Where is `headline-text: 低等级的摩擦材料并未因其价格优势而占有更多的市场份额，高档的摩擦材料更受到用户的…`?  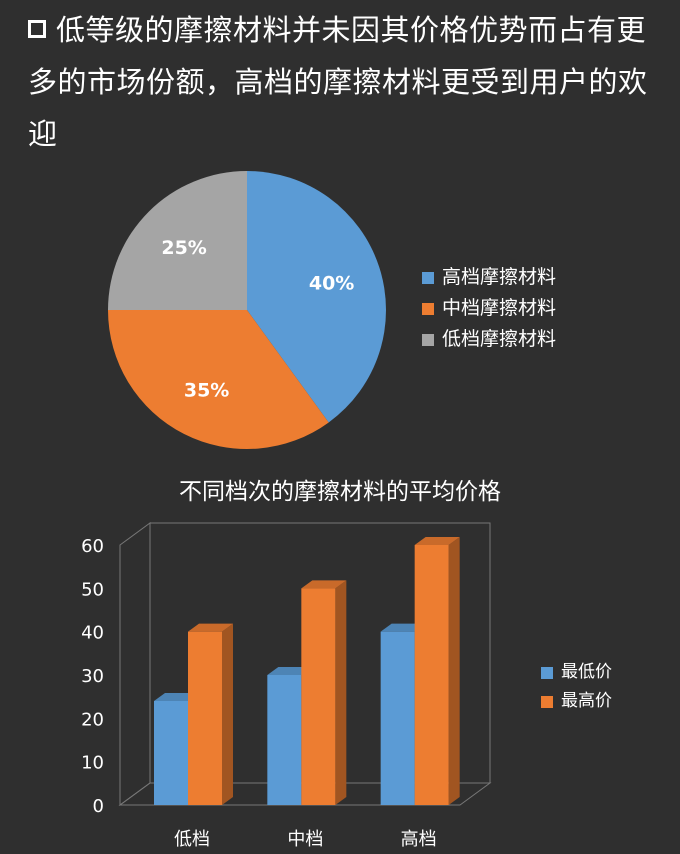 headline-text: 低等级的摩擦材料并未因其价格优势而占有更多的市场份额，高档的摩擦材料更受到用户的… is located at coordinates (338, 82).